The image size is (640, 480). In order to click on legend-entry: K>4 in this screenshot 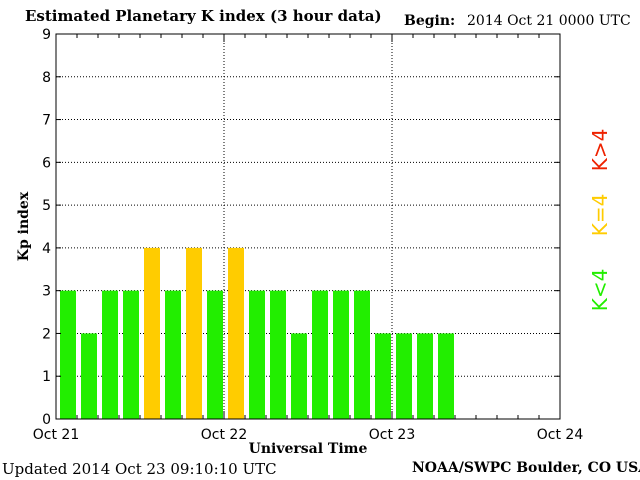, I will do `click(600, 150)`.